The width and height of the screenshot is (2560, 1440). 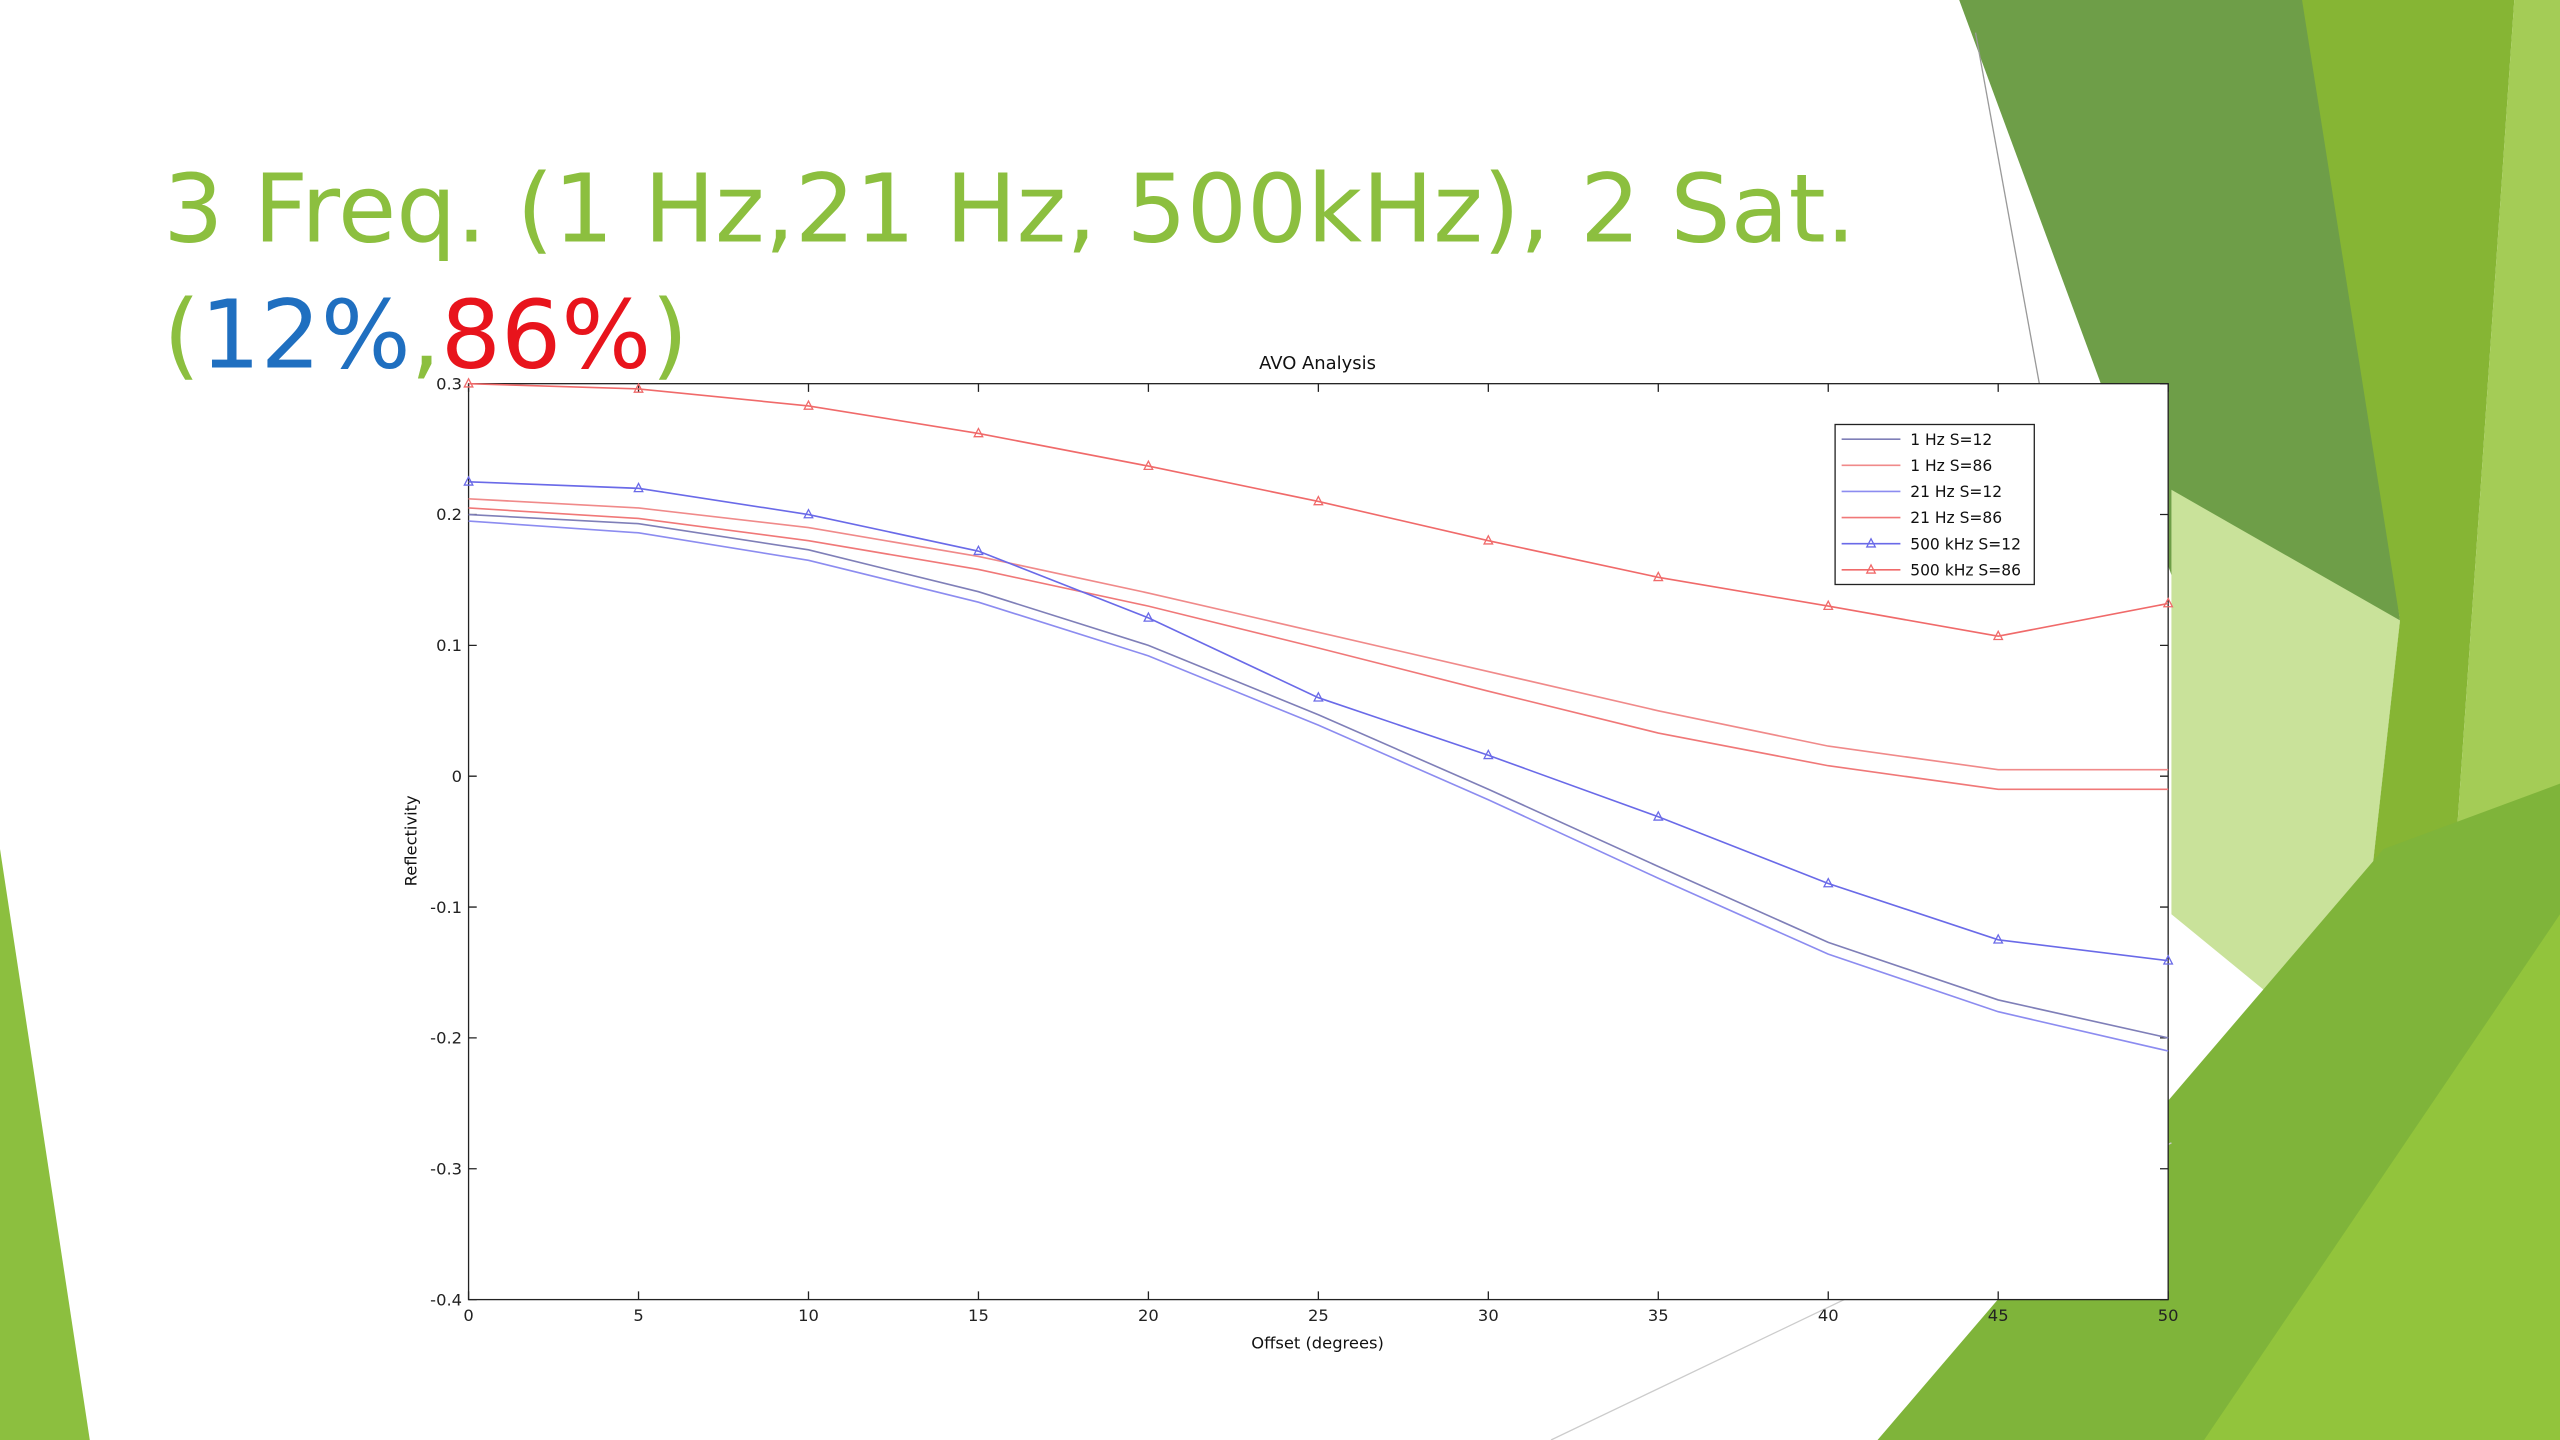 What do you see at coordinates (1998, 1315) in the screenshot?
I see `x-tick-label: 45` at bounding box center [1998, 1315].